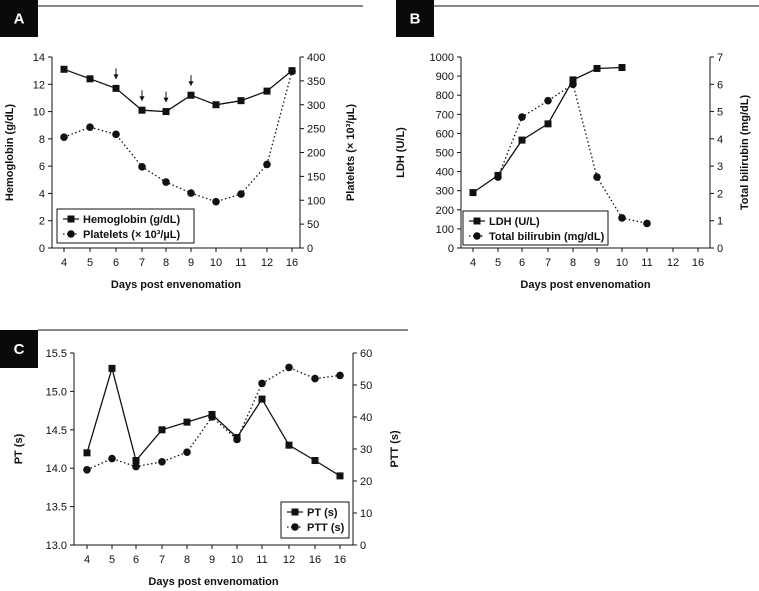 The height and width of the screenshot is (591, 759). What do you see at coordinates (316, 201) in the screenshot?
I see `right-tick-label: 100` at bounding box center [316, 201].